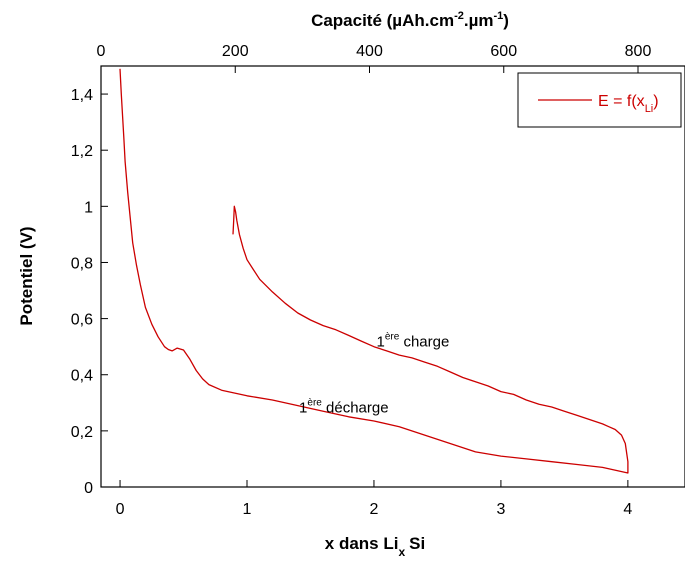  Describe the element at coordinates (374, 499) in the screenshot. I see `bottom-x-axis-ticks: 0 1 2 3 4` at that location.